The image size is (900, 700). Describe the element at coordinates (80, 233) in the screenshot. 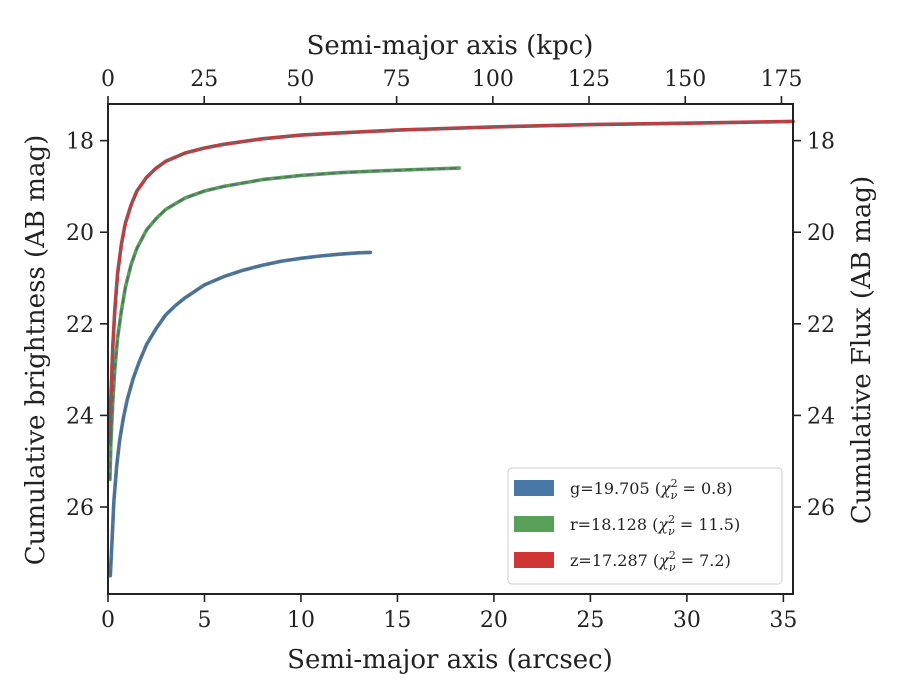

I see `y-tick-label-20: 20` at that location.